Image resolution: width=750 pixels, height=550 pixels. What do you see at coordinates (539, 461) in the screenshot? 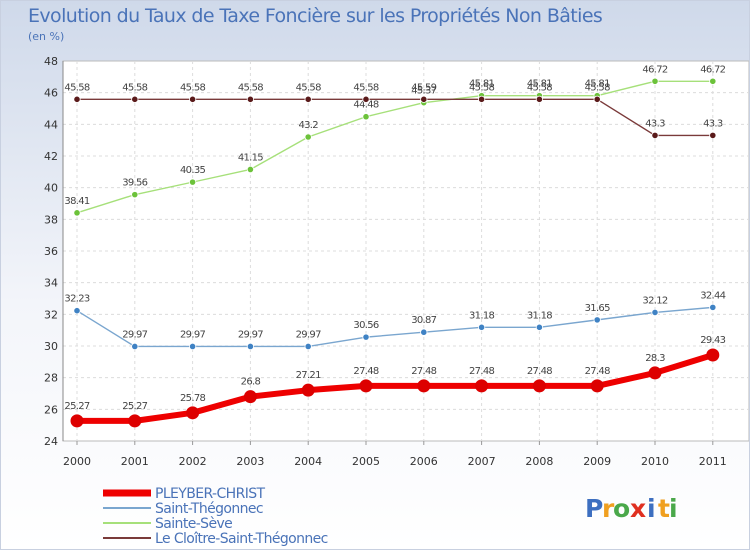
I see `x-tick-label: 2008` at bounding box center [539, 461].